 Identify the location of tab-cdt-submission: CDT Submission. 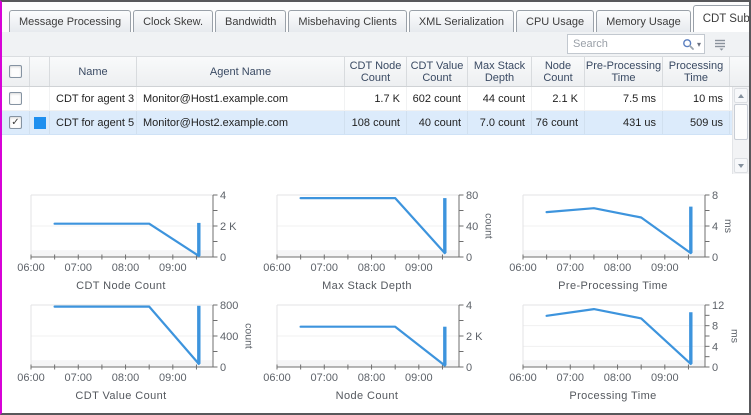
(720, 18).